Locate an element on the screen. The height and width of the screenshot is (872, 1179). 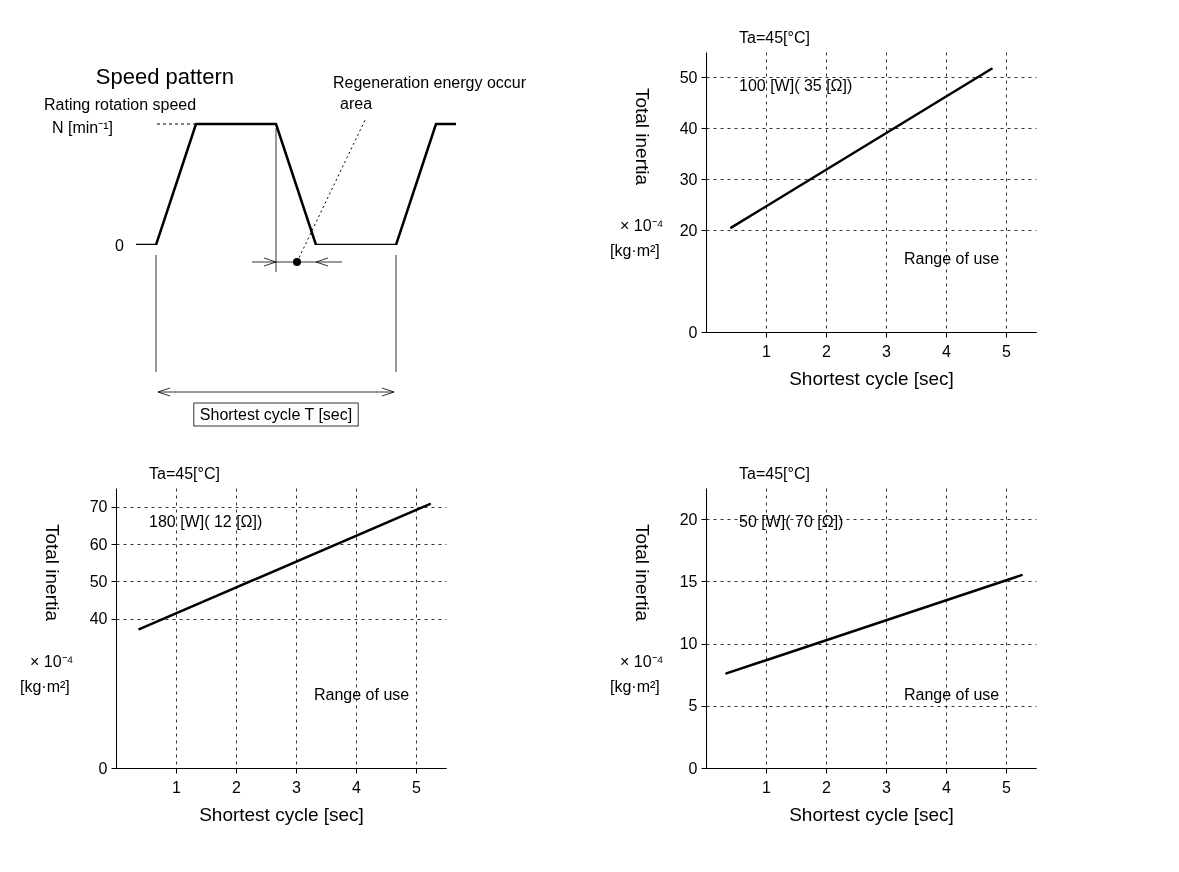
annotation: 100 [W]( 35 [Ω]) is located at coordinates (796, 85).